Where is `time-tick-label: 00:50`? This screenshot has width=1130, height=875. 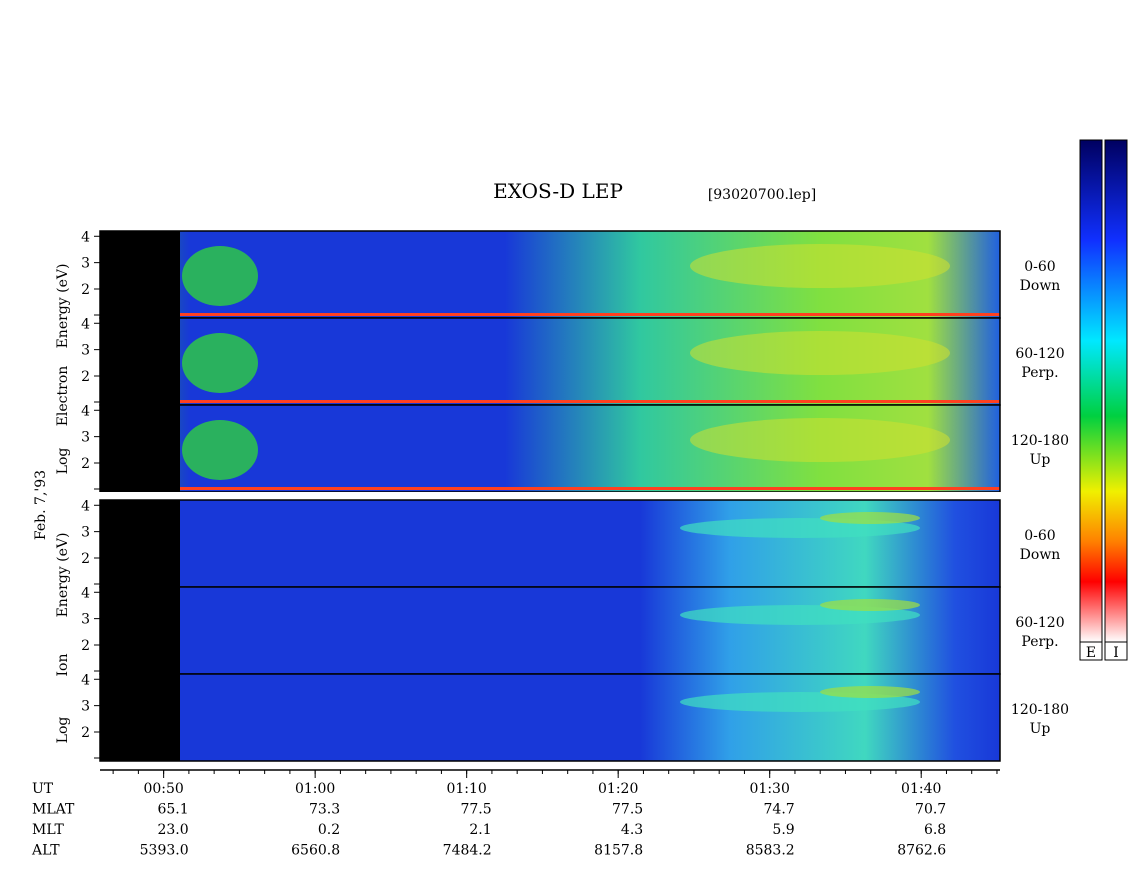
time-tick-label: 00:50 is located at coordinates (163, 789).